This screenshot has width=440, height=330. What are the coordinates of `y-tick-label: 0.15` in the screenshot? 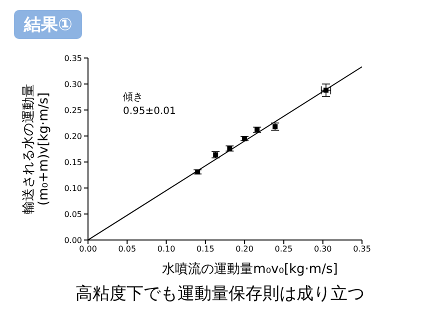 It's located at (73, 162).